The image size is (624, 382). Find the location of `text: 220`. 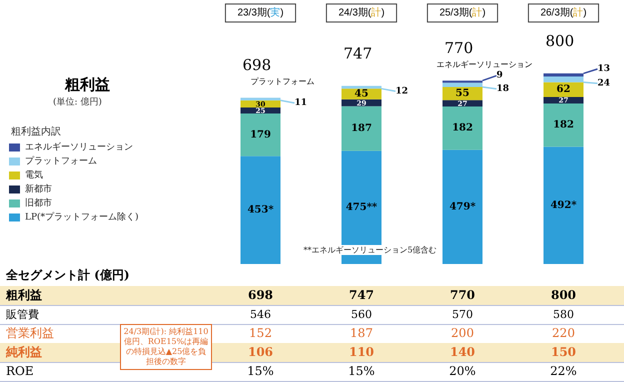

text: 220 is located at coordinates (563, 333).